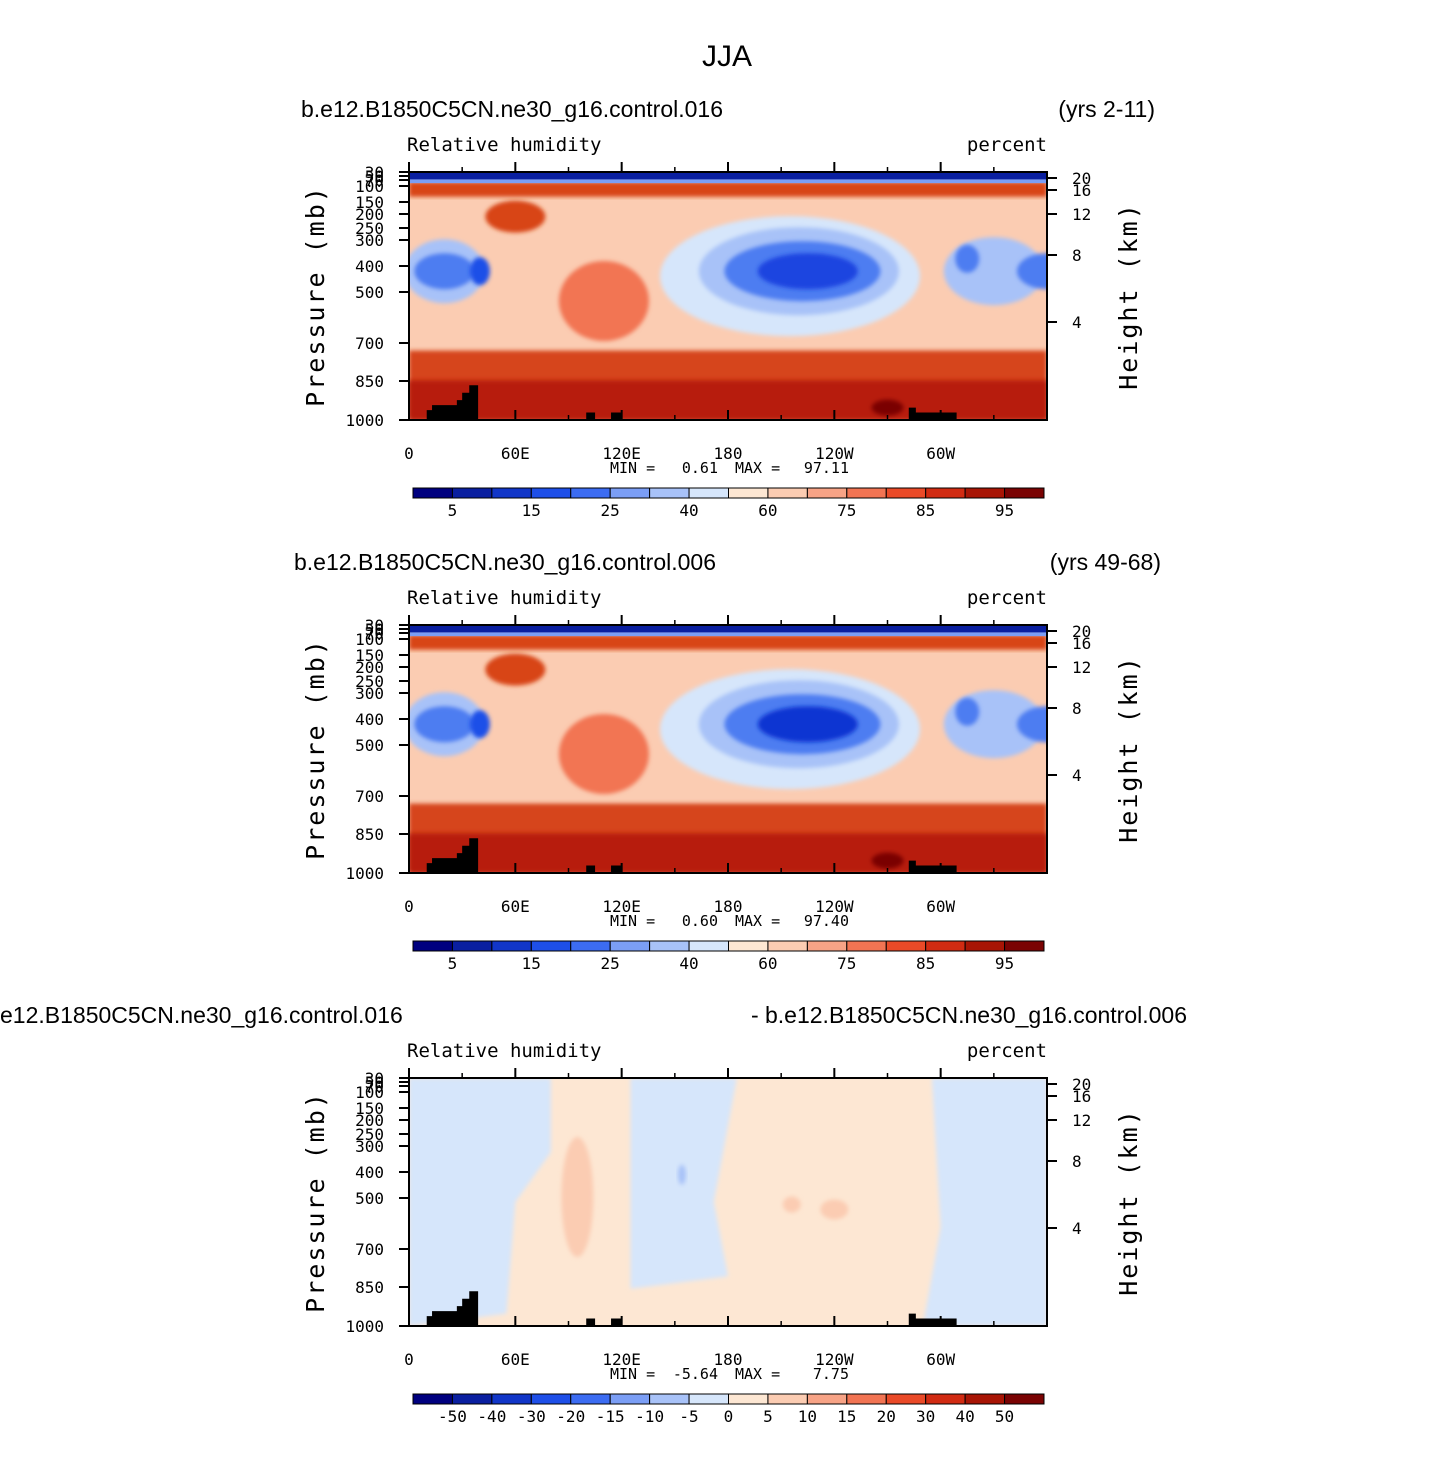 The width and height of the screenshot is (1455, 1458). Describe the element at coordinates (846, 1416) in the screenshot. I see `colorbar-label: 15` at that location.